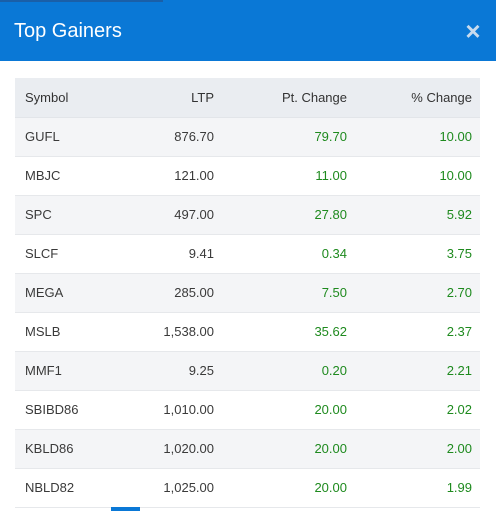 This screenshot has width=496, height=511. Describe the element at coordinates (72, 176) in the screenshot. I see `symbol-cell: MBJC` at that location.